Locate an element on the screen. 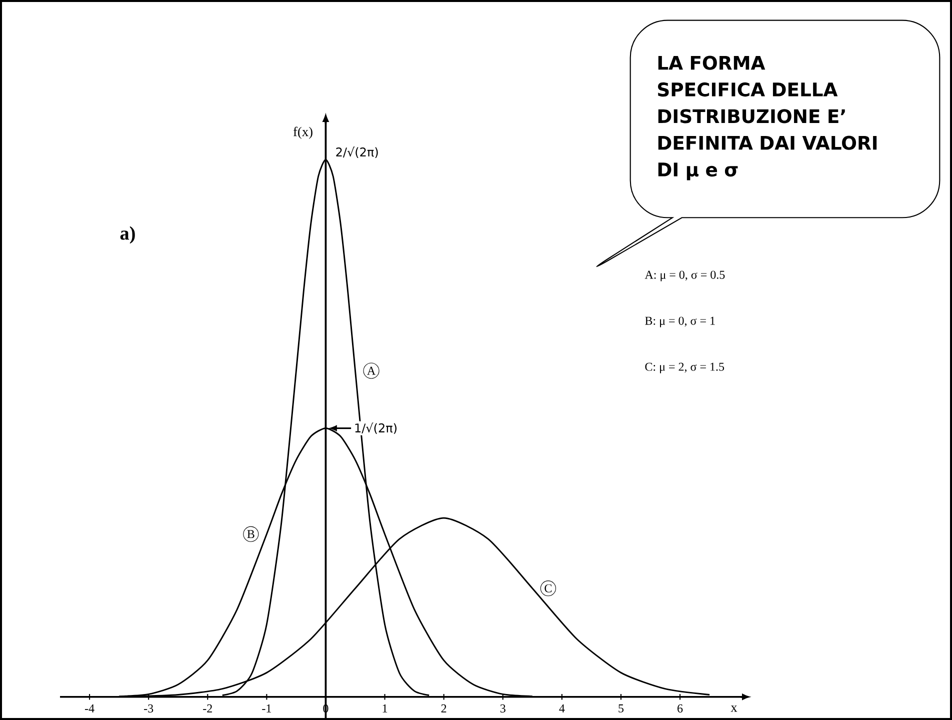 Image resolution: width=952 pixels, height=720 pixels. x-tick-label: -1 is located at coordinates (266, 708).